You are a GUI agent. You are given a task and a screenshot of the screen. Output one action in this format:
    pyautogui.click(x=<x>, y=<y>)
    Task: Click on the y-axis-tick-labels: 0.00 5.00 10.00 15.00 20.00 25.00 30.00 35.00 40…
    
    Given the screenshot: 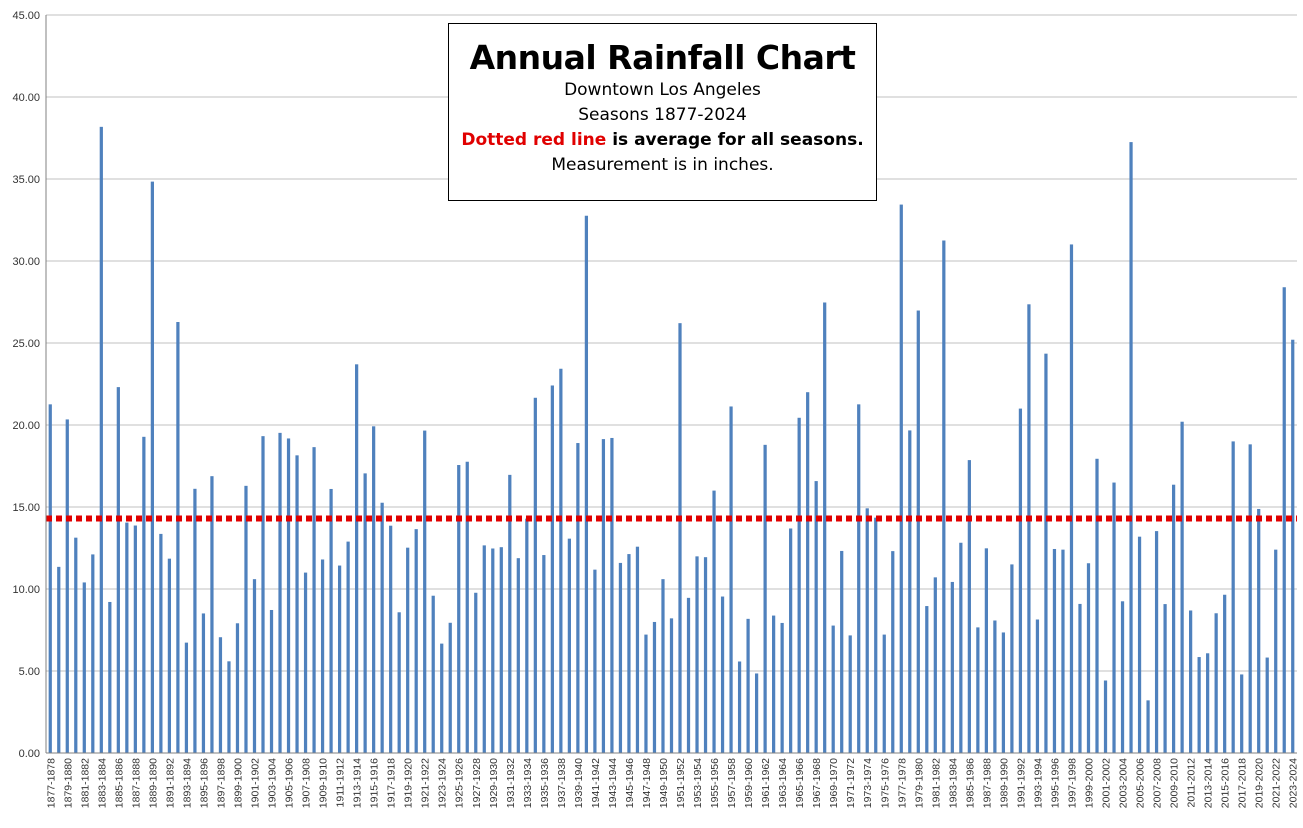 What is the action you would take?
    pyautogui.click(x=26, y=385)
    